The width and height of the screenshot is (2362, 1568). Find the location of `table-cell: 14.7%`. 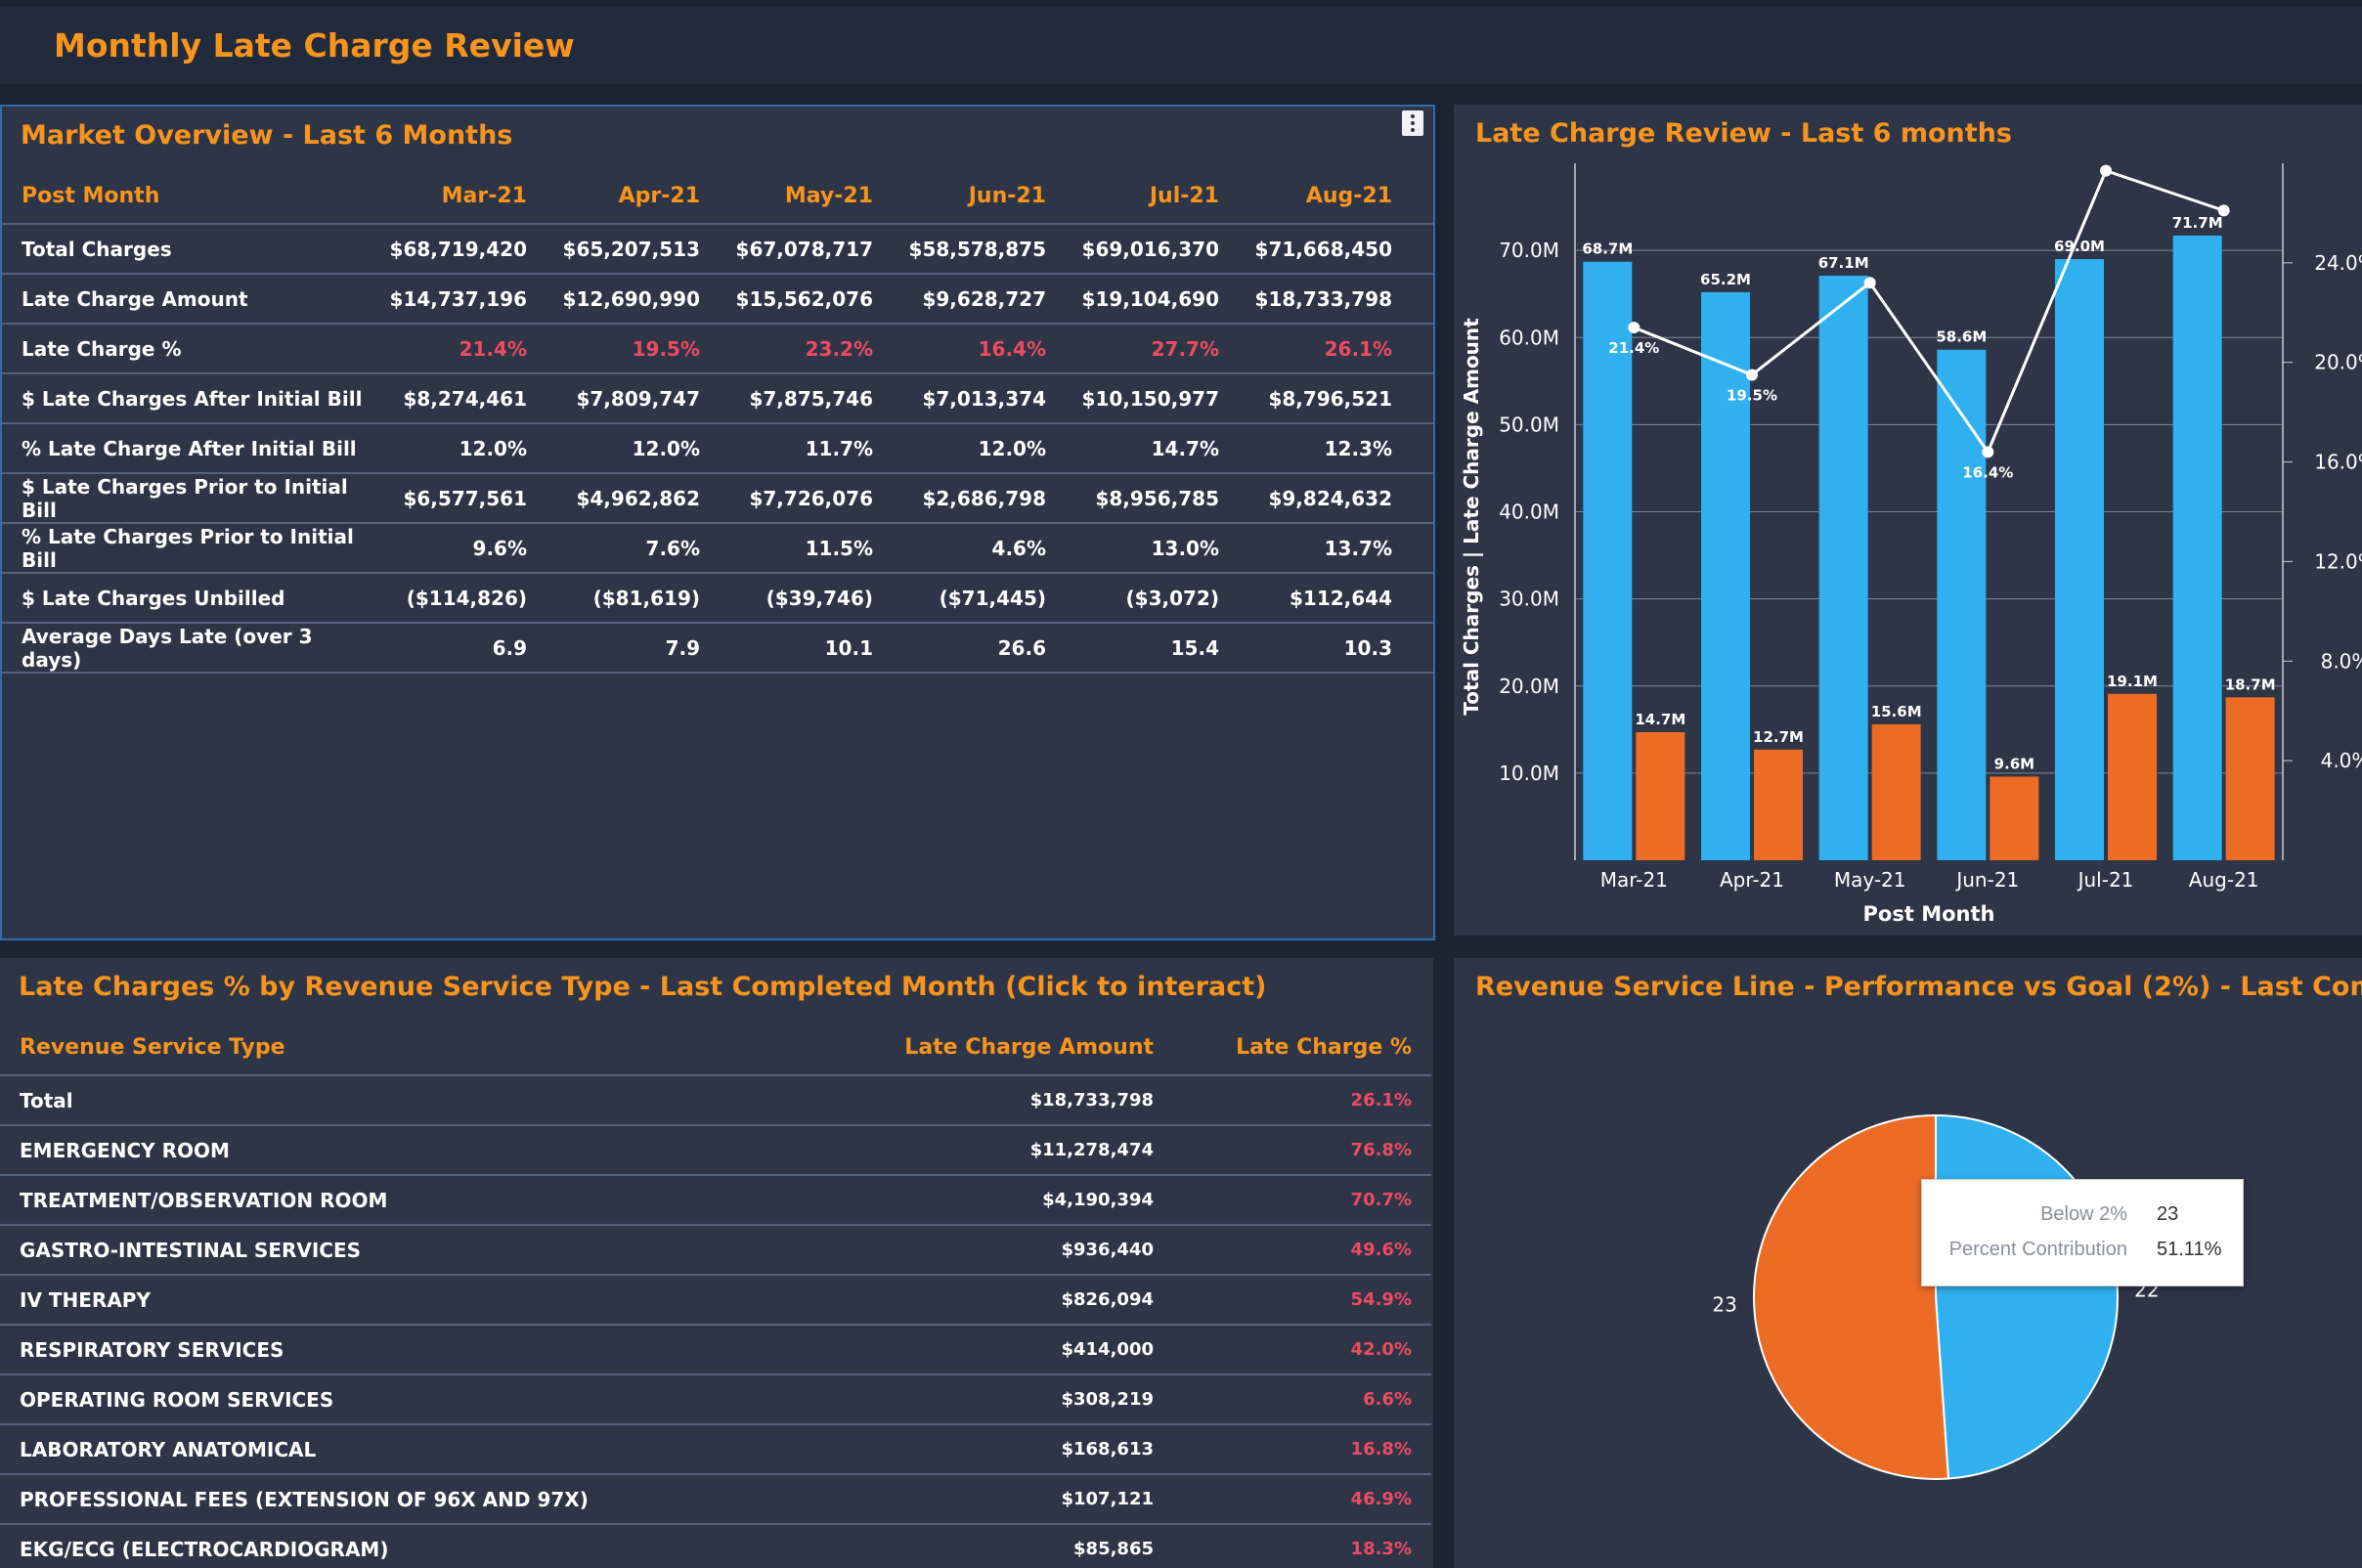

table-cell: 14.7% is located at coordinates (1185, 448).